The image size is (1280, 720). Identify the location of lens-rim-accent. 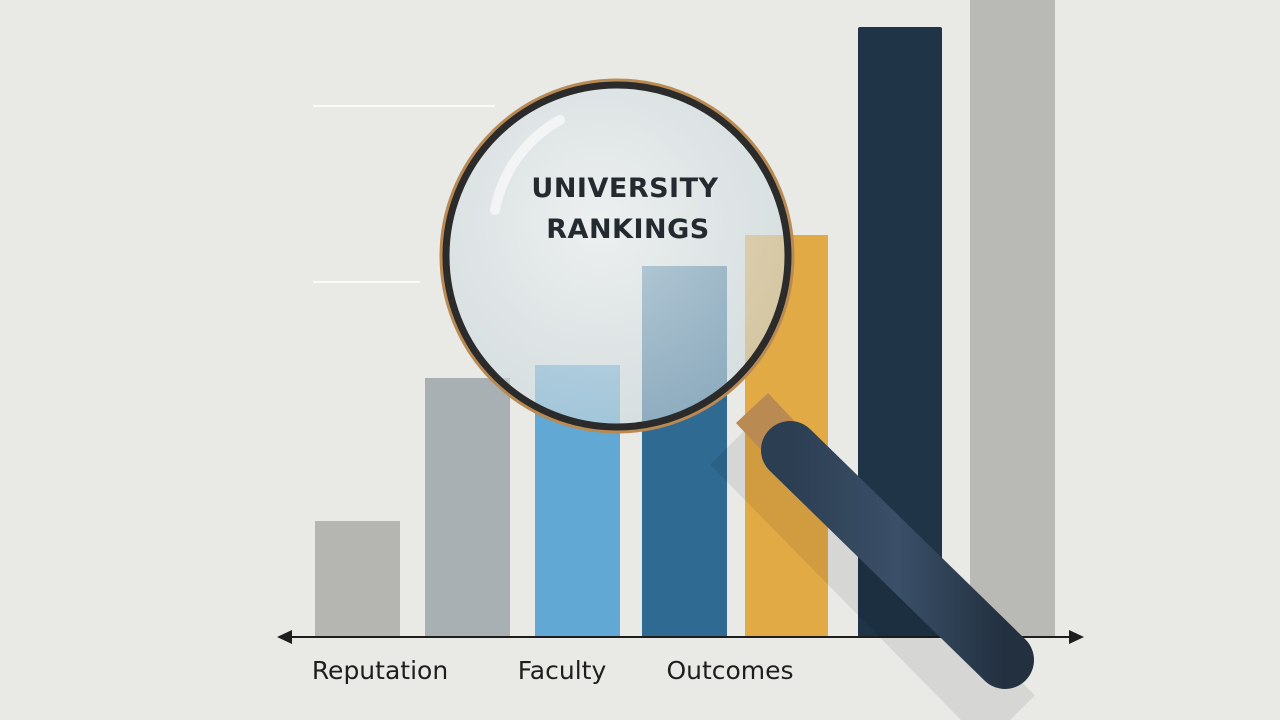
(617, 256).